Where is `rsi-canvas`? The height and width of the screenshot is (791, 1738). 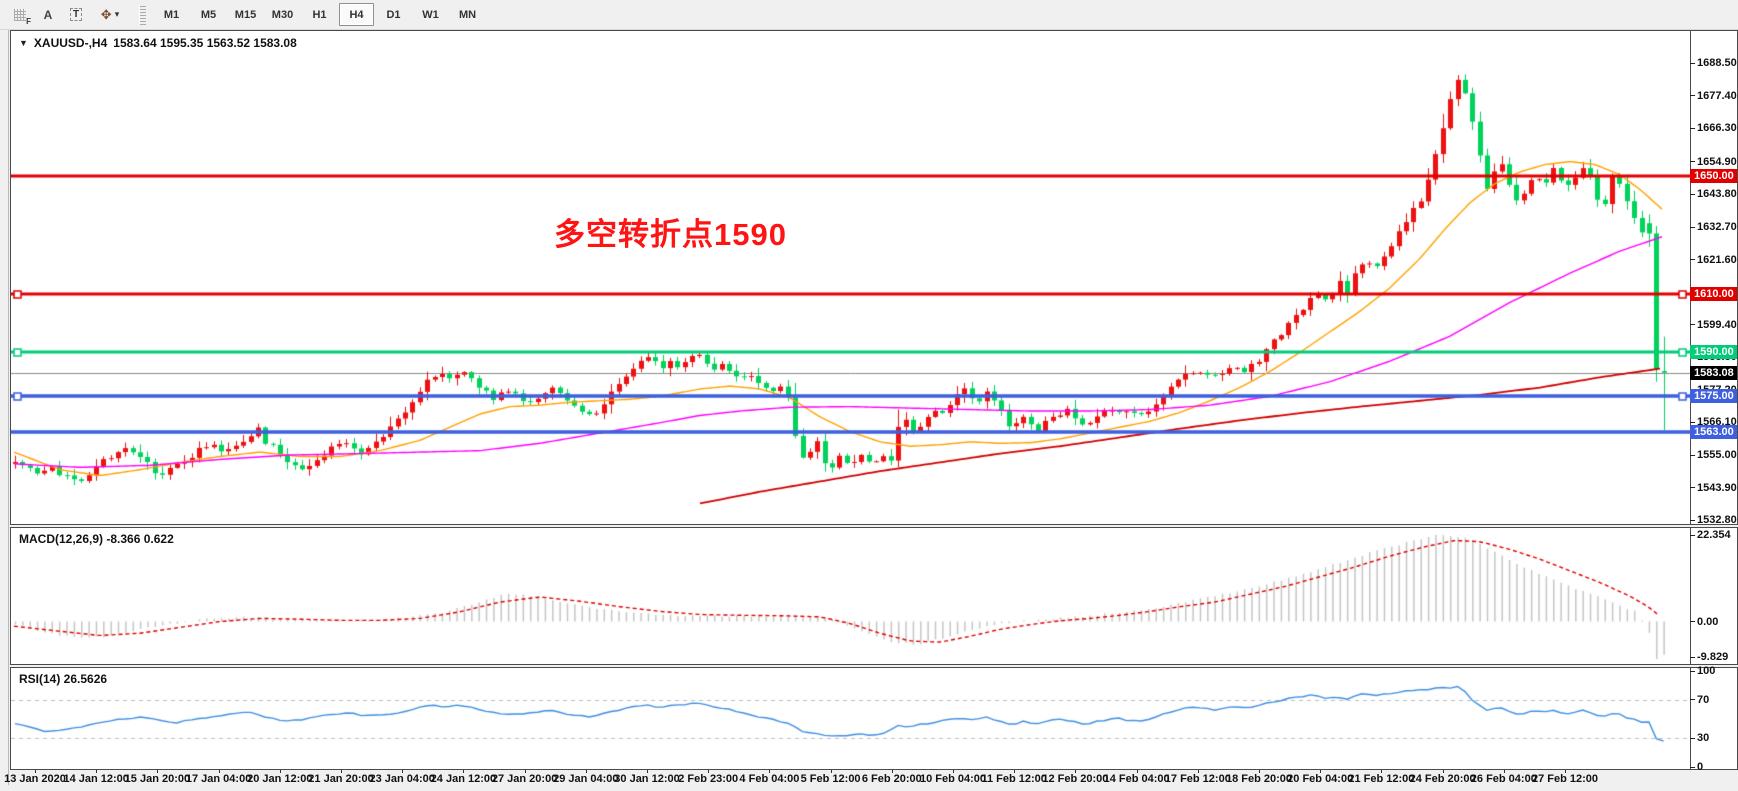
rsi-canvas is located at coordinates (850, 718).